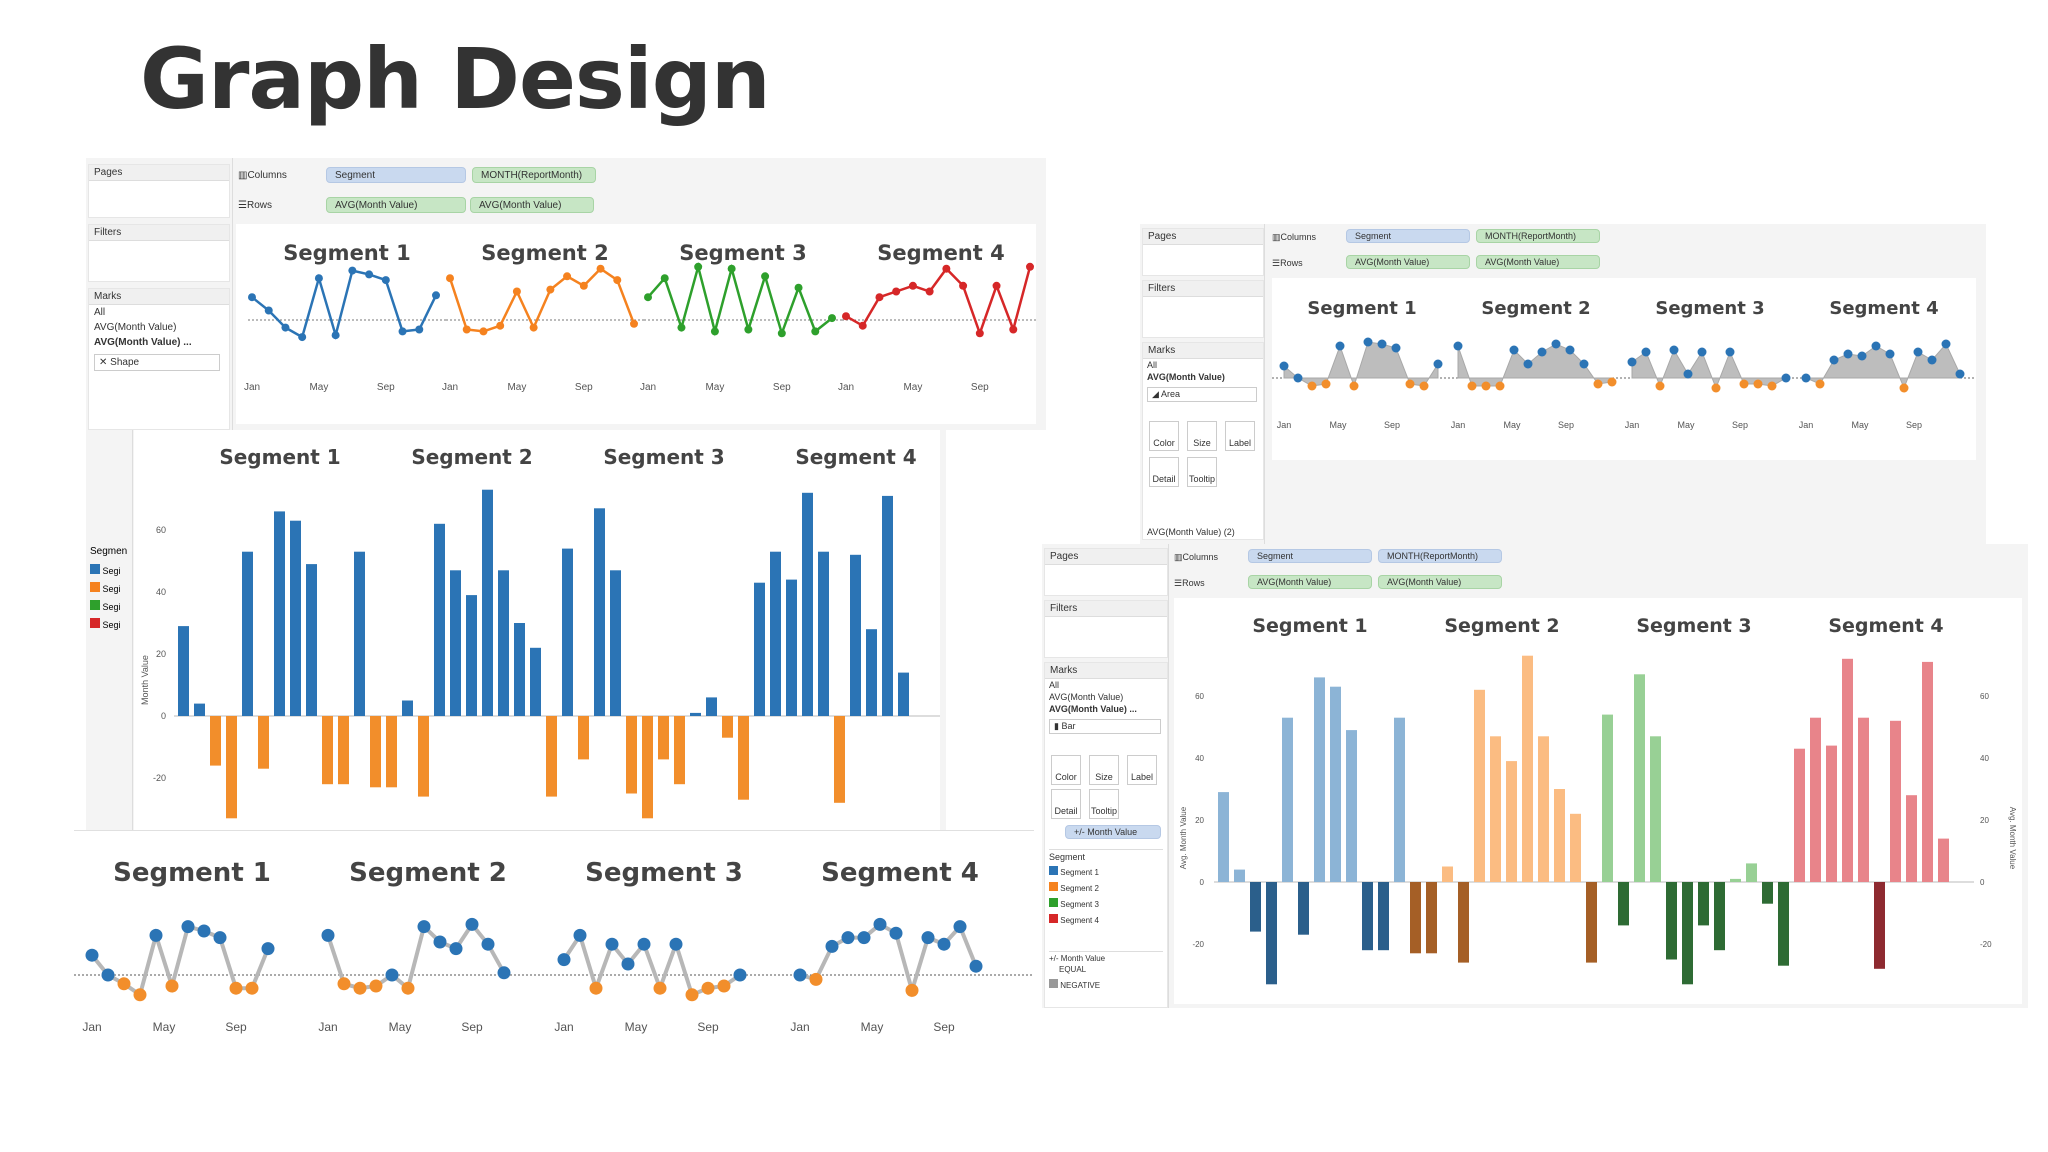  Describe the element at coordinates (1310, 556) in the screenshot. I see `segment-pill-e: Segment` at that location.